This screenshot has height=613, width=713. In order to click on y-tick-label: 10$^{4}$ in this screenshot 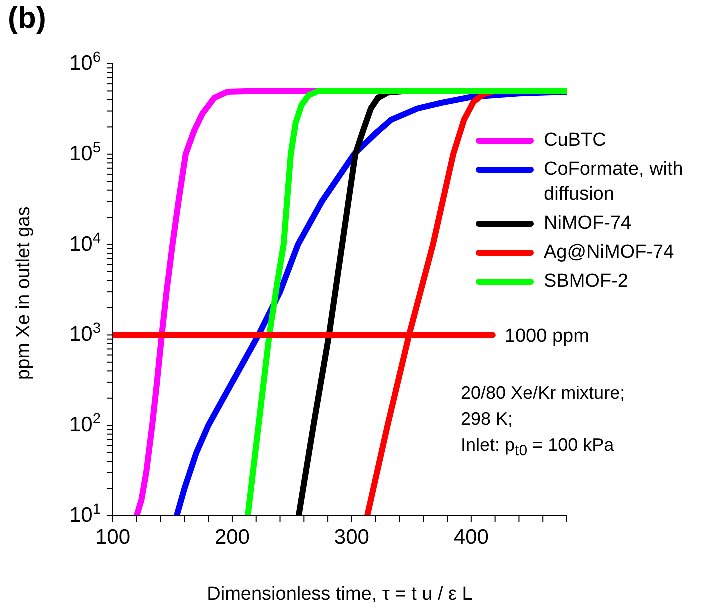, I will do `click(85, 243)`.